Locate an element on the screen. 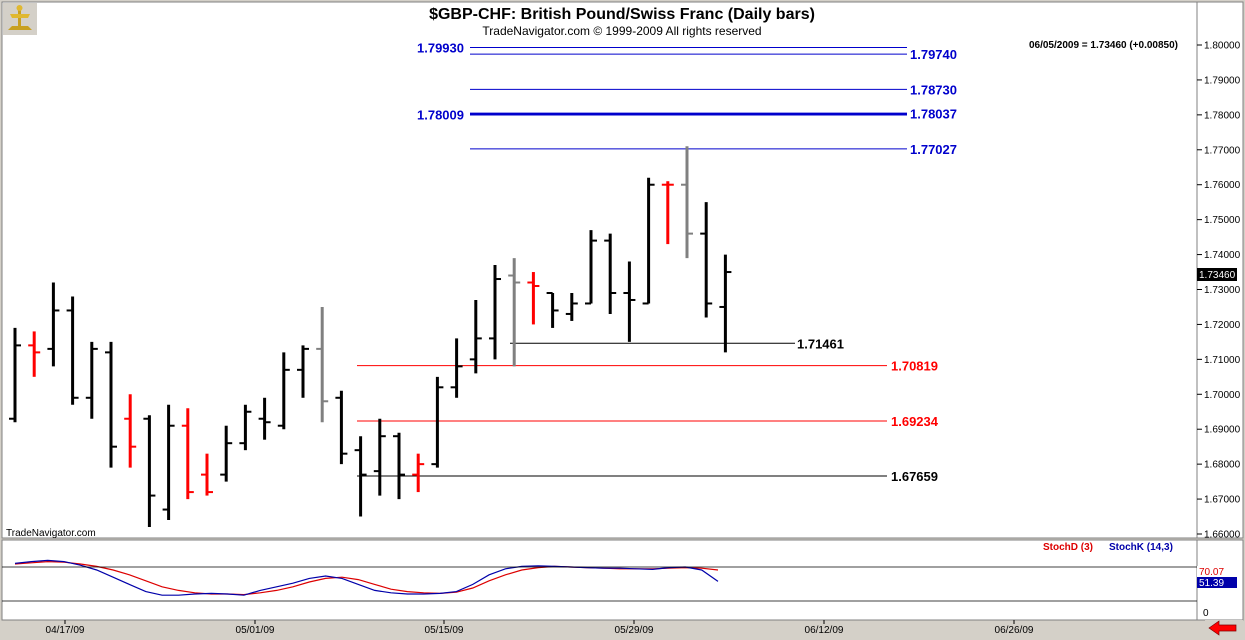 The width and height of the screenshot is (1245, 640). date-tick-label: 05/01/09 is located at coordinates (255, 630).